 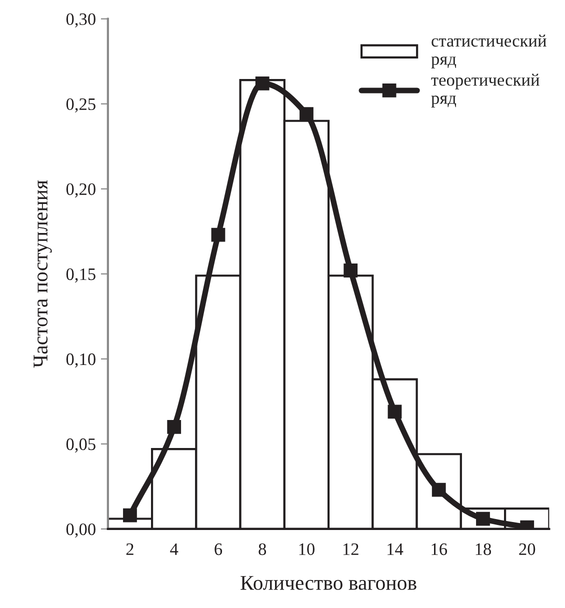 I want to click on x-tick-label: 12, so click(x=350, y=549).